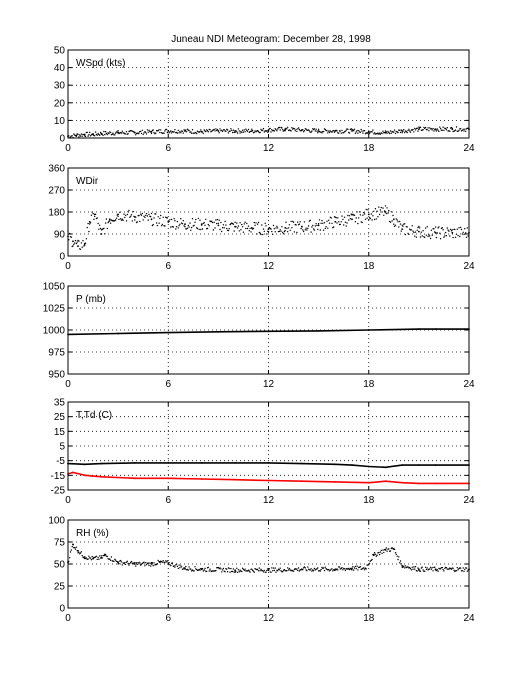 This screenshot has width=520, height=683. Describe the element at coordinates (469, 266) in the screenshot. I see `x-tick-label: 24` at that location.